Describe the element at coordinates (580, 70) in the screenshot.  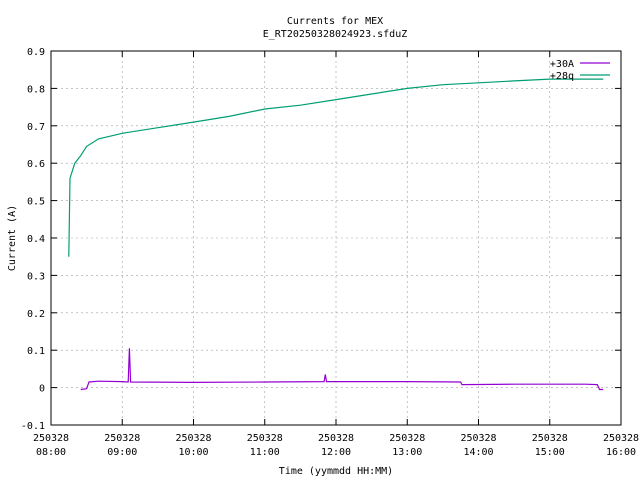
I see `legend: +30A+28q` at that location.